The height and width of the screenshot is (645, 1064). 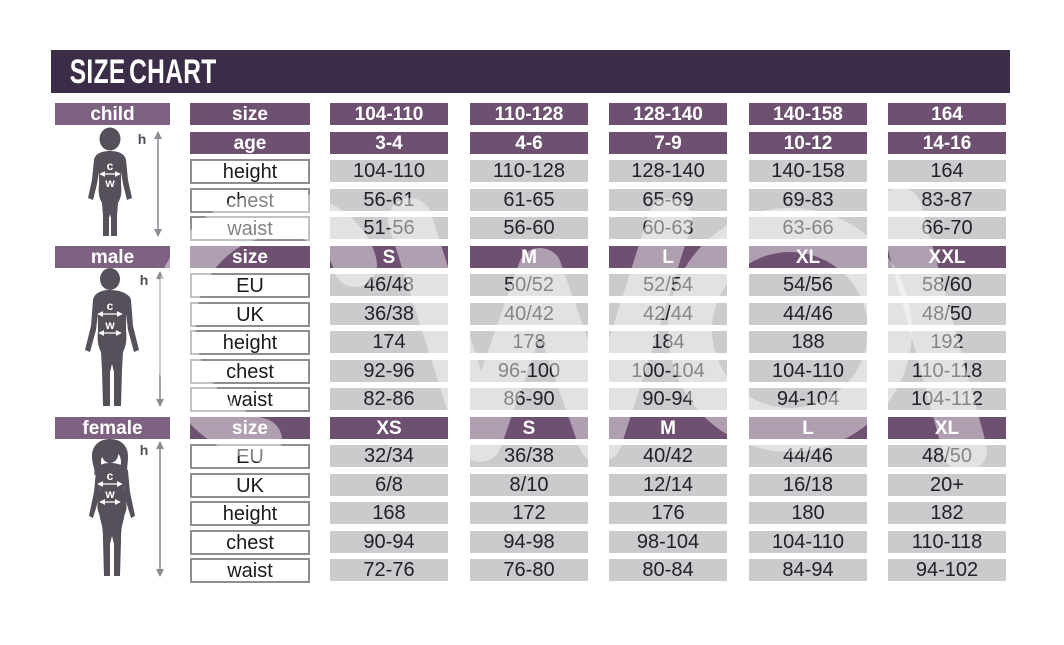 What do you see at coordinates (250, 114) in the screenshot?
I see `child-header-label-size: size` at bounding box center [250, 114].